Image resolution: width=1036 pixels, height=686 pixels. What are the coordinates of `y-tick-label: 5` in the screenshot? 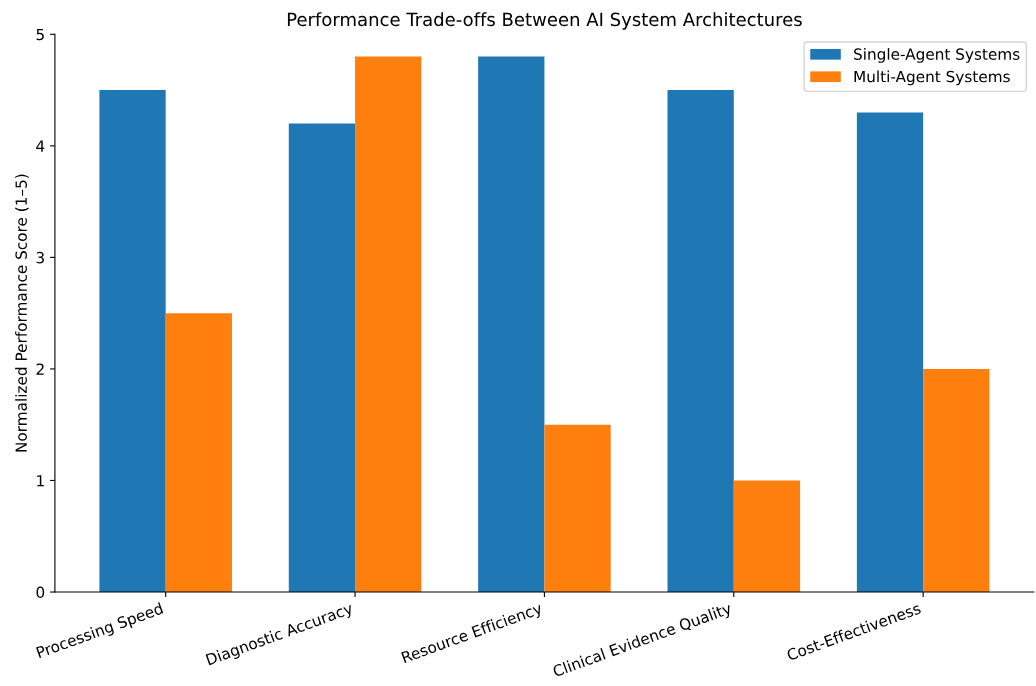 It's located at (40, 34).